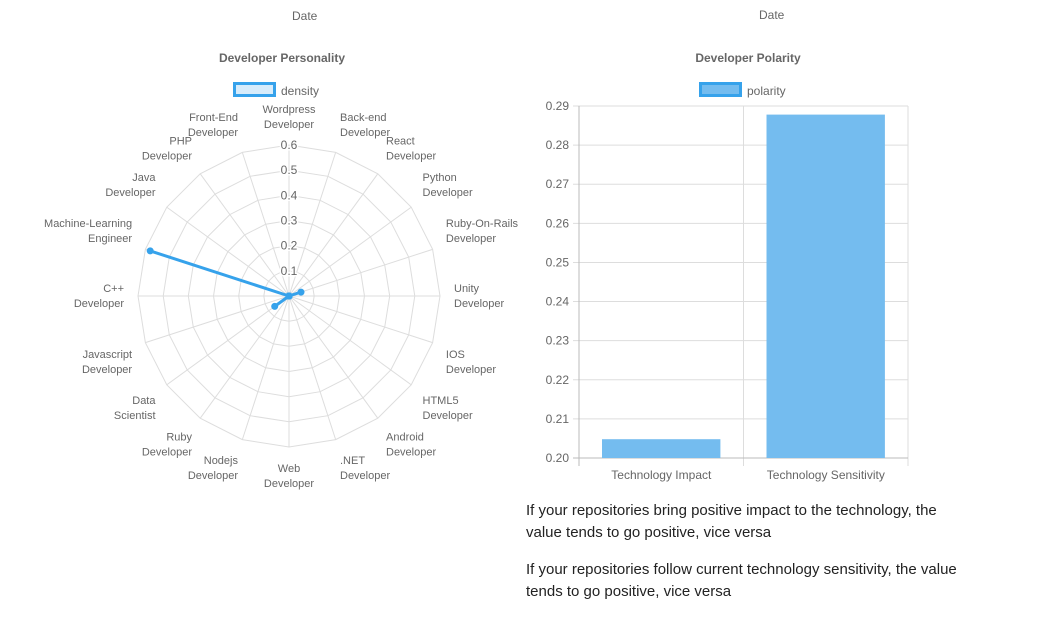  Describe the element at coordinates (289, 476) in the screenshot. I see `radar-category-label: Web Developer` at that location.